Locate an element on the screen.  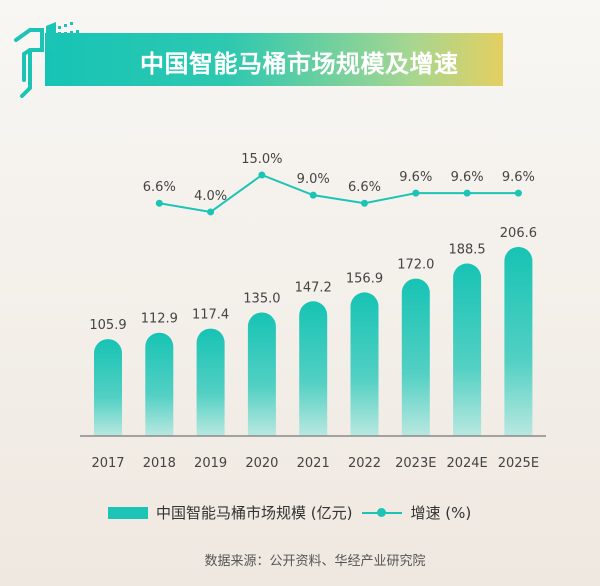
title-banner is located at coordinates (274, 59).